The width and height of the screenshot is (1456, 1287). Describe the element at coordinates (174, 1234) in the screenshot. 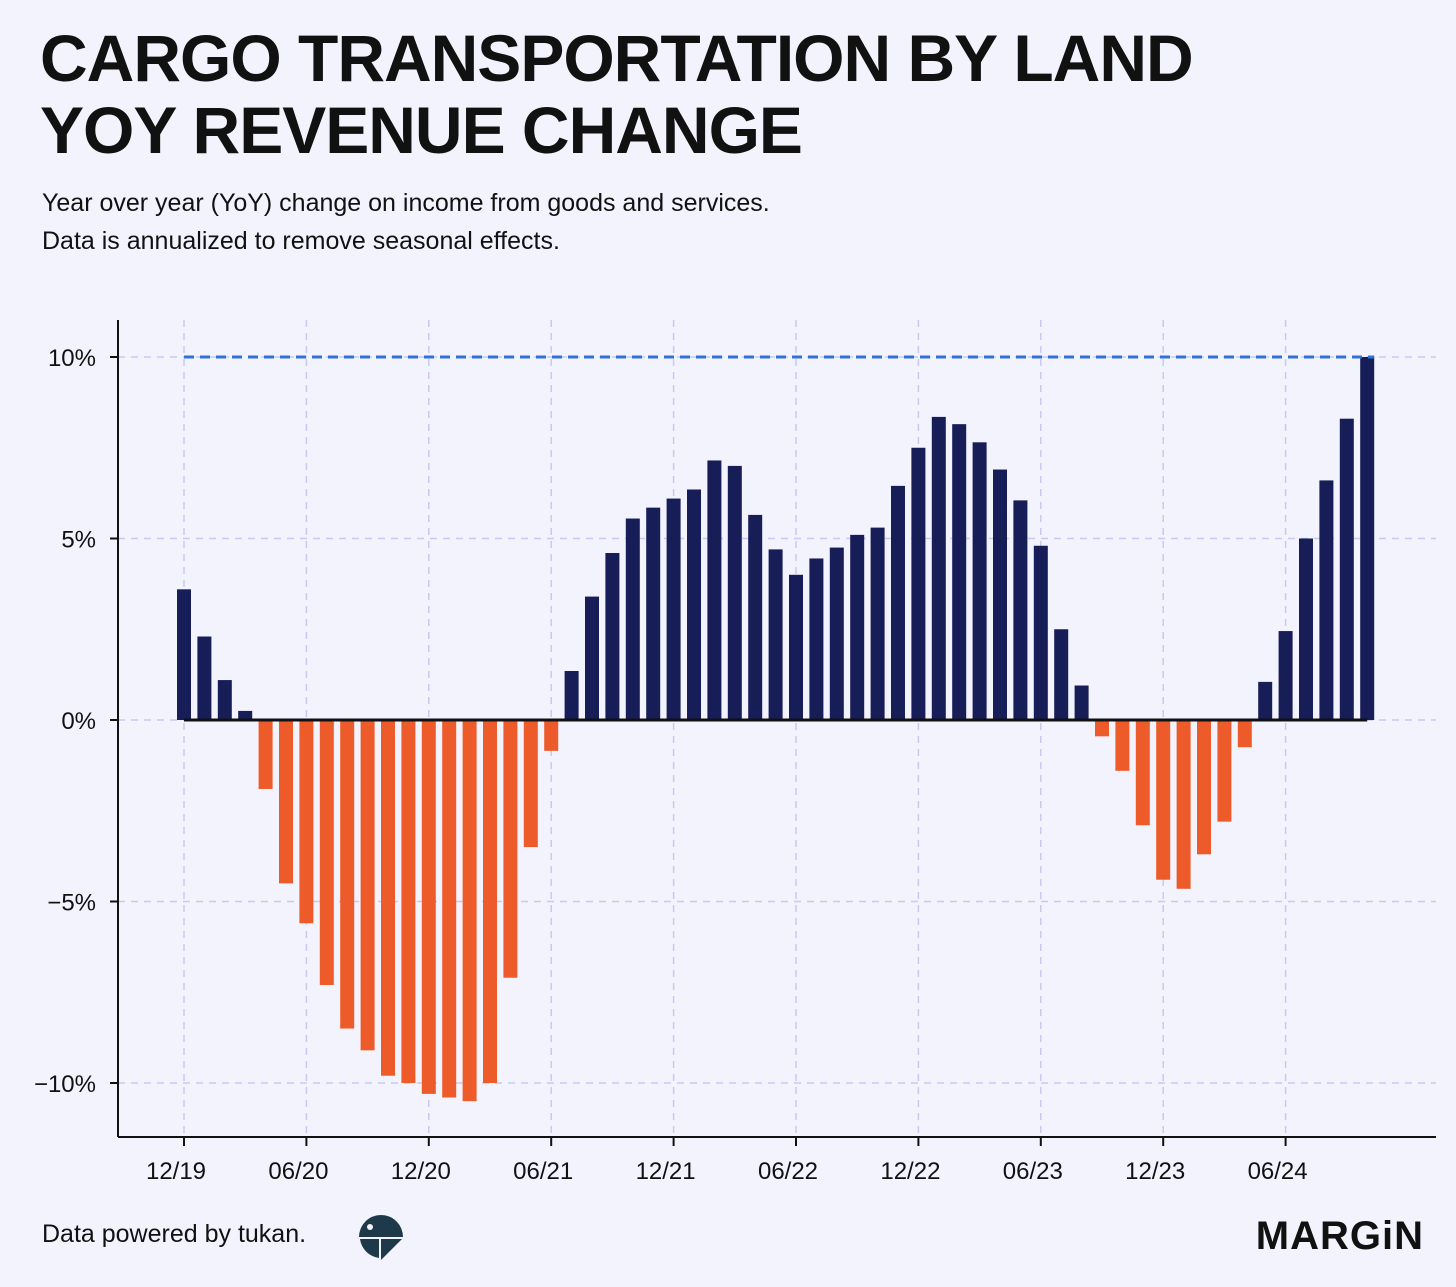

I see `data-source-note: Data powered by tukan.` at that location.